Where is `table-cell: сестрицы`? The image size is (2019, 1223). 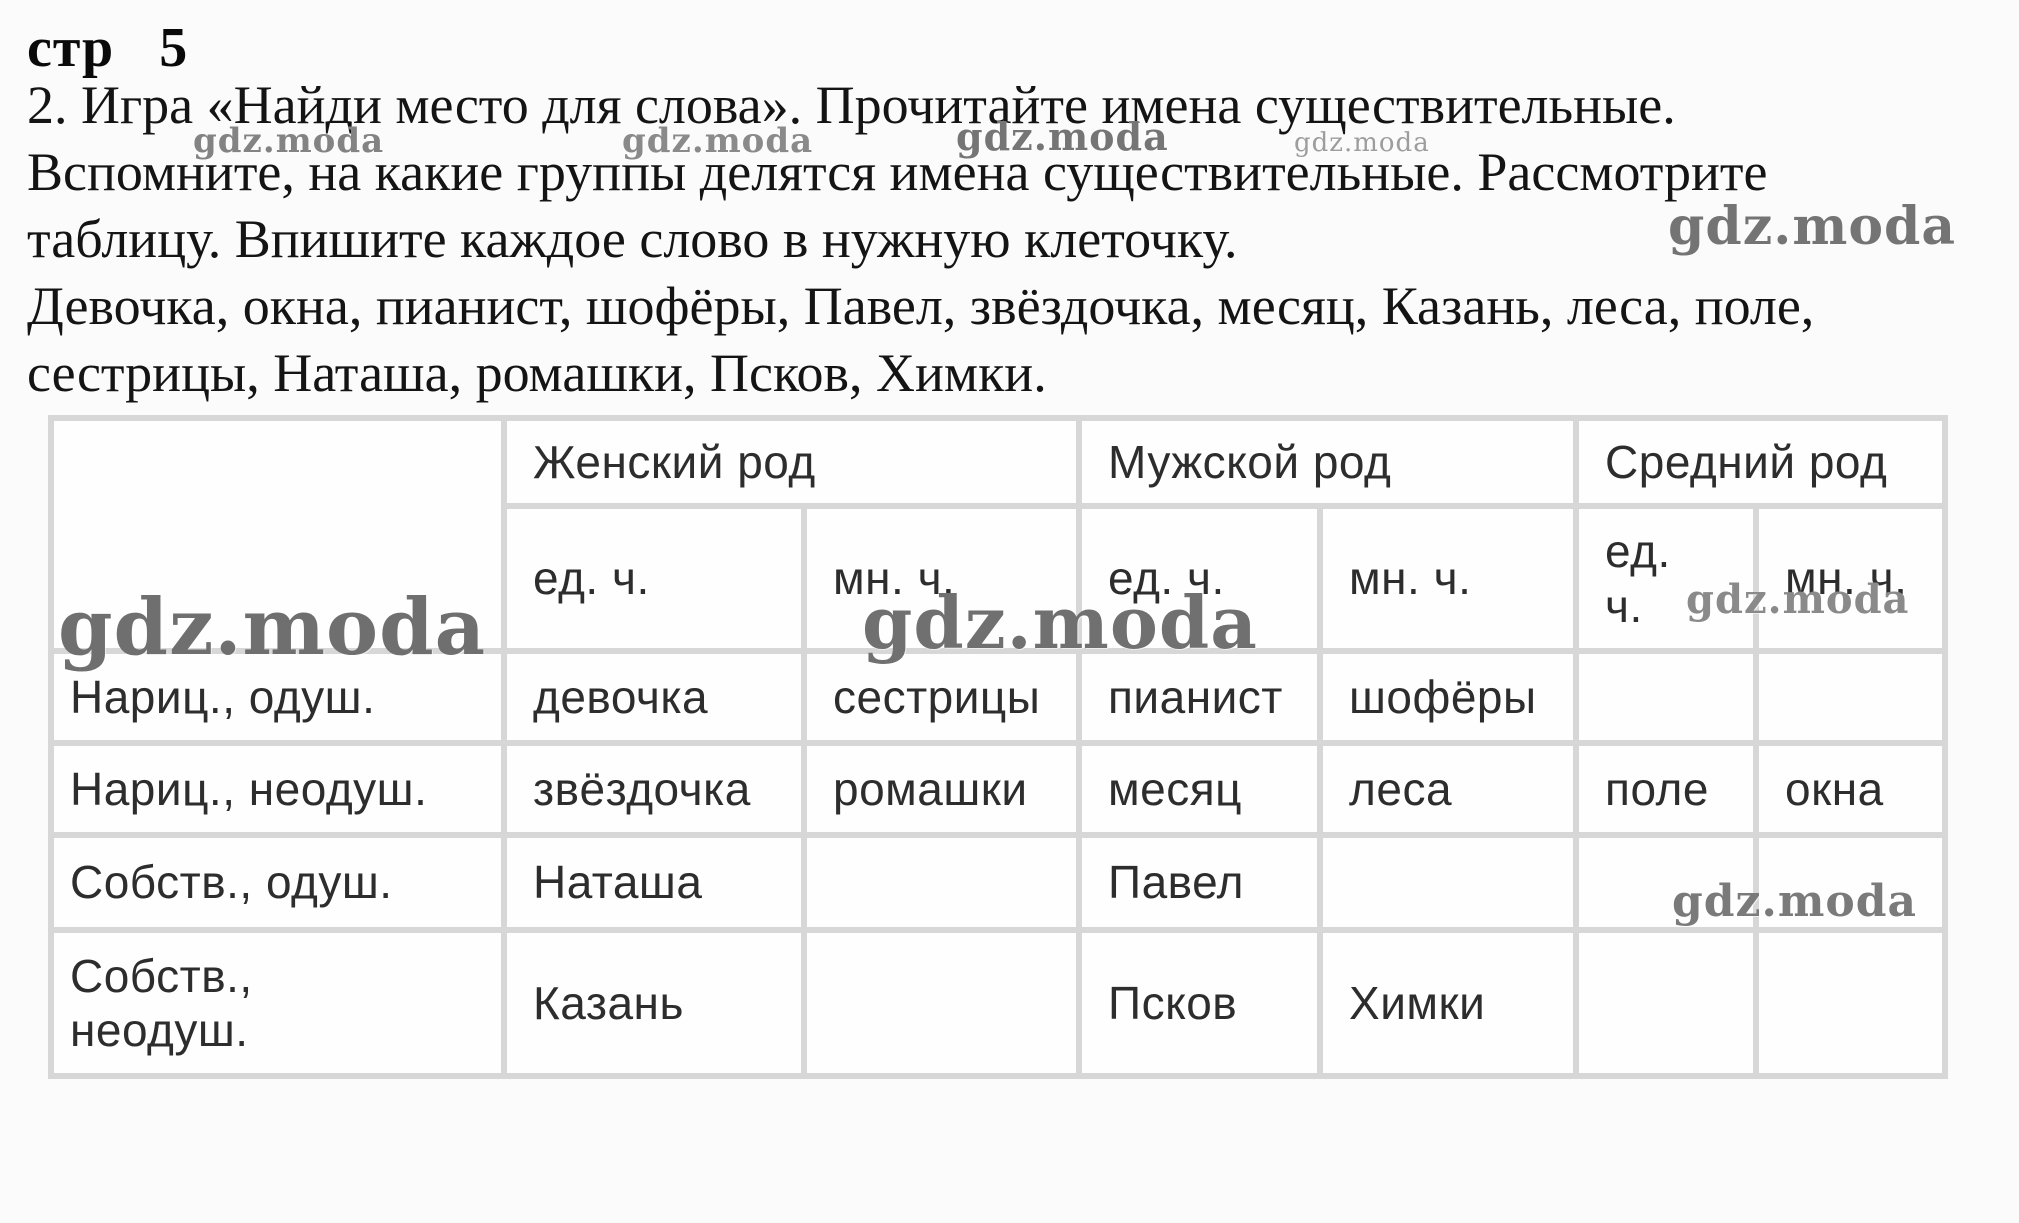 table-cell: сестрицы is located at coordinates (941, 697).